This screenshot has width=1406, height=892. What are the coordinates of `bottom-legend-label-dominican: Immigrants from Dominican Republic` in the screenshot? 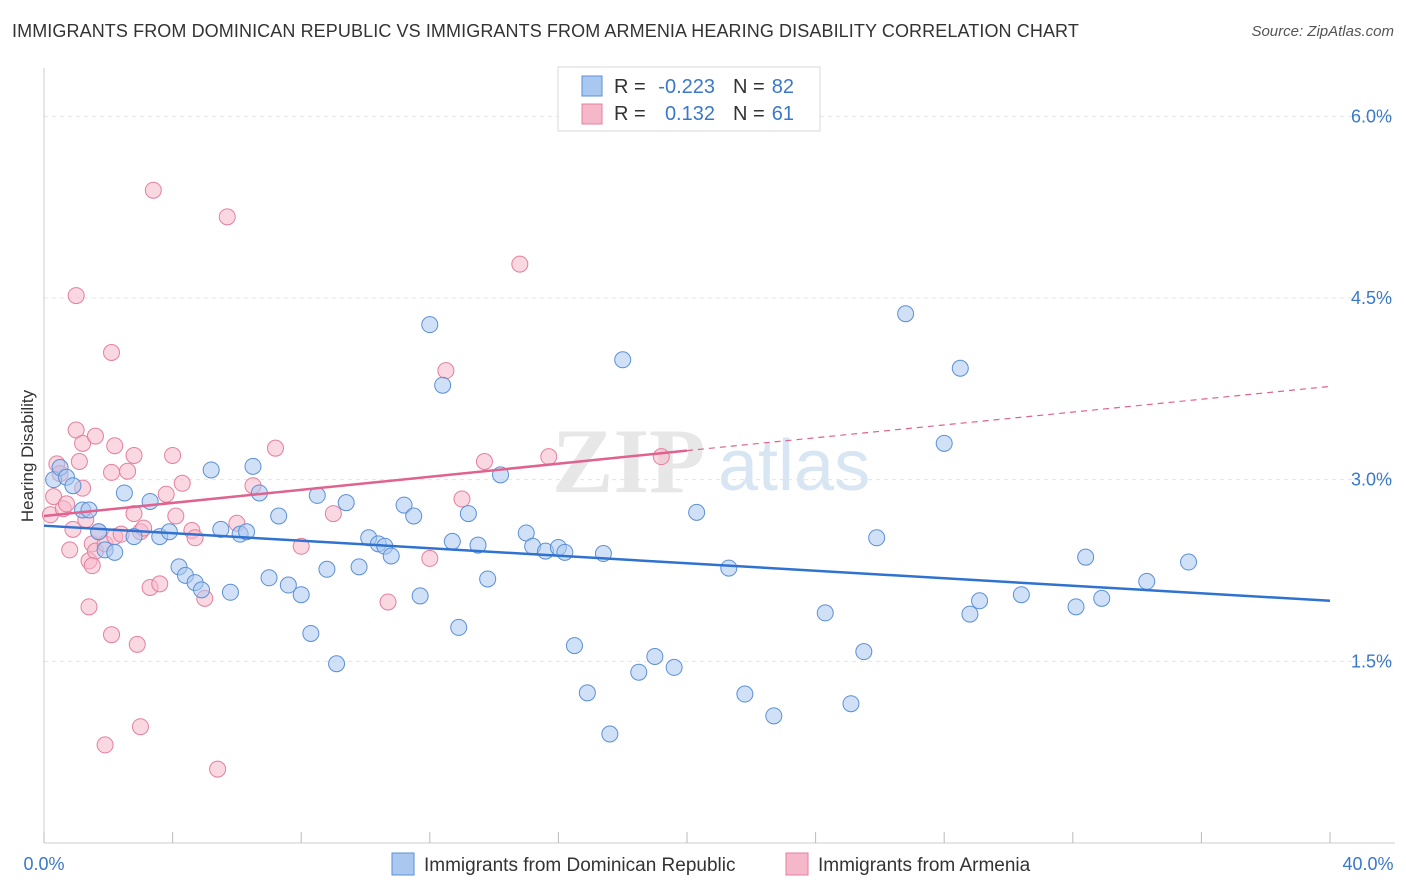 It's located at (580, 865).